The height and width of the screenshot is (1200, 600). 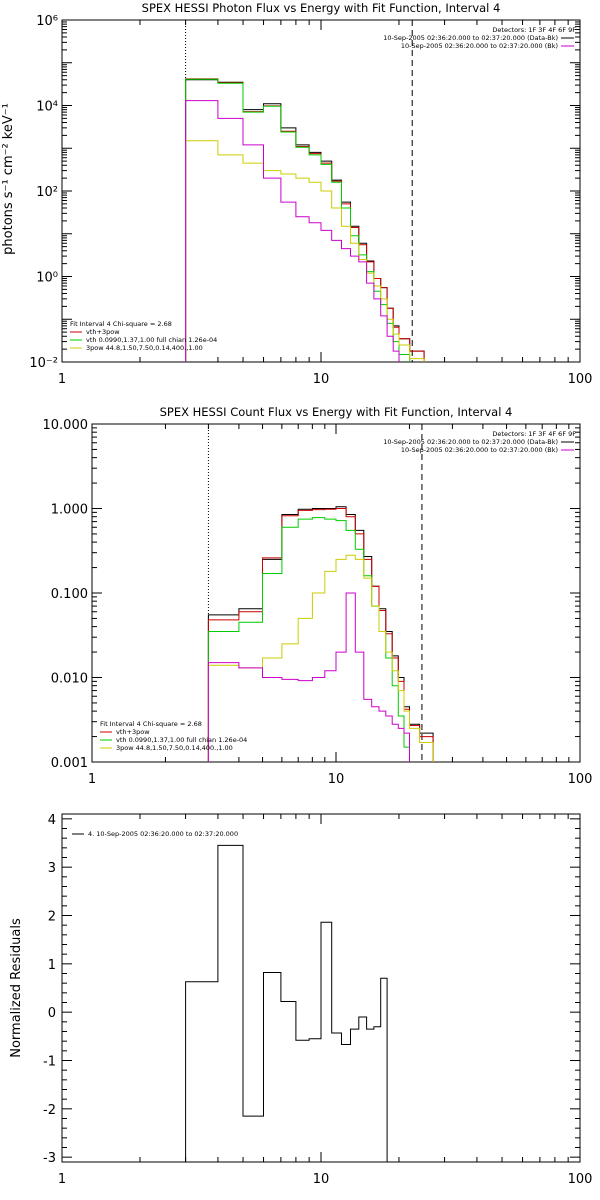 What do you see at coordinates (52, 965) in the screenshot?
I see `y-tick-label: 1` at bounding box center [52, 965].